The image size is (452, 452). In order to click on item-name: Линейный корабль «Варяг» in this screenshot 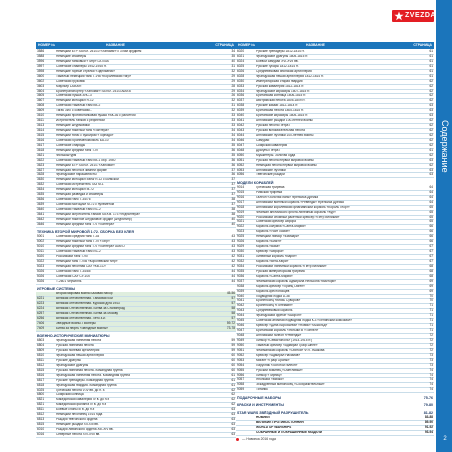, I will do `click(276, 256)`.